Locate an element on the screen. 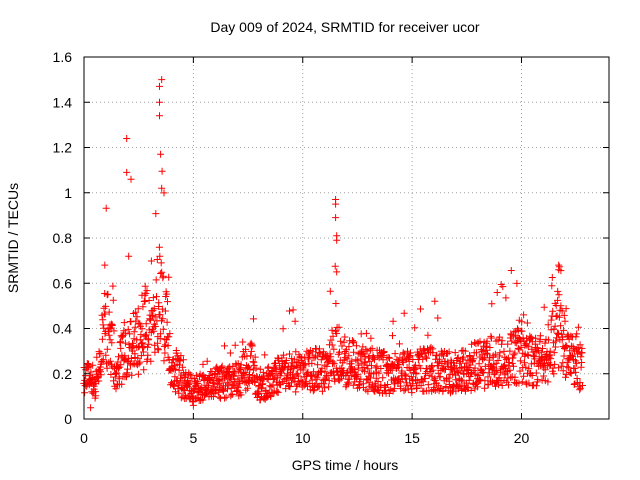 This screenshot has height=480, width=640. x-tick-label: 5 is located at coordinates (193, 438).